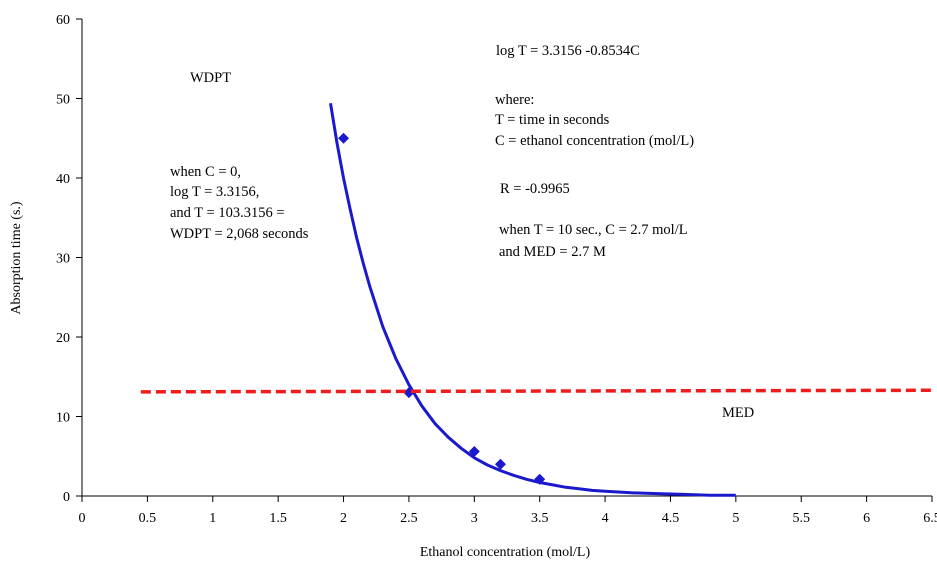 The height and width of the screenshot is (568, 937). Describe the element at coordinates (866, 518) in the screenshot. I see `x-tick-label: 6` at that location.